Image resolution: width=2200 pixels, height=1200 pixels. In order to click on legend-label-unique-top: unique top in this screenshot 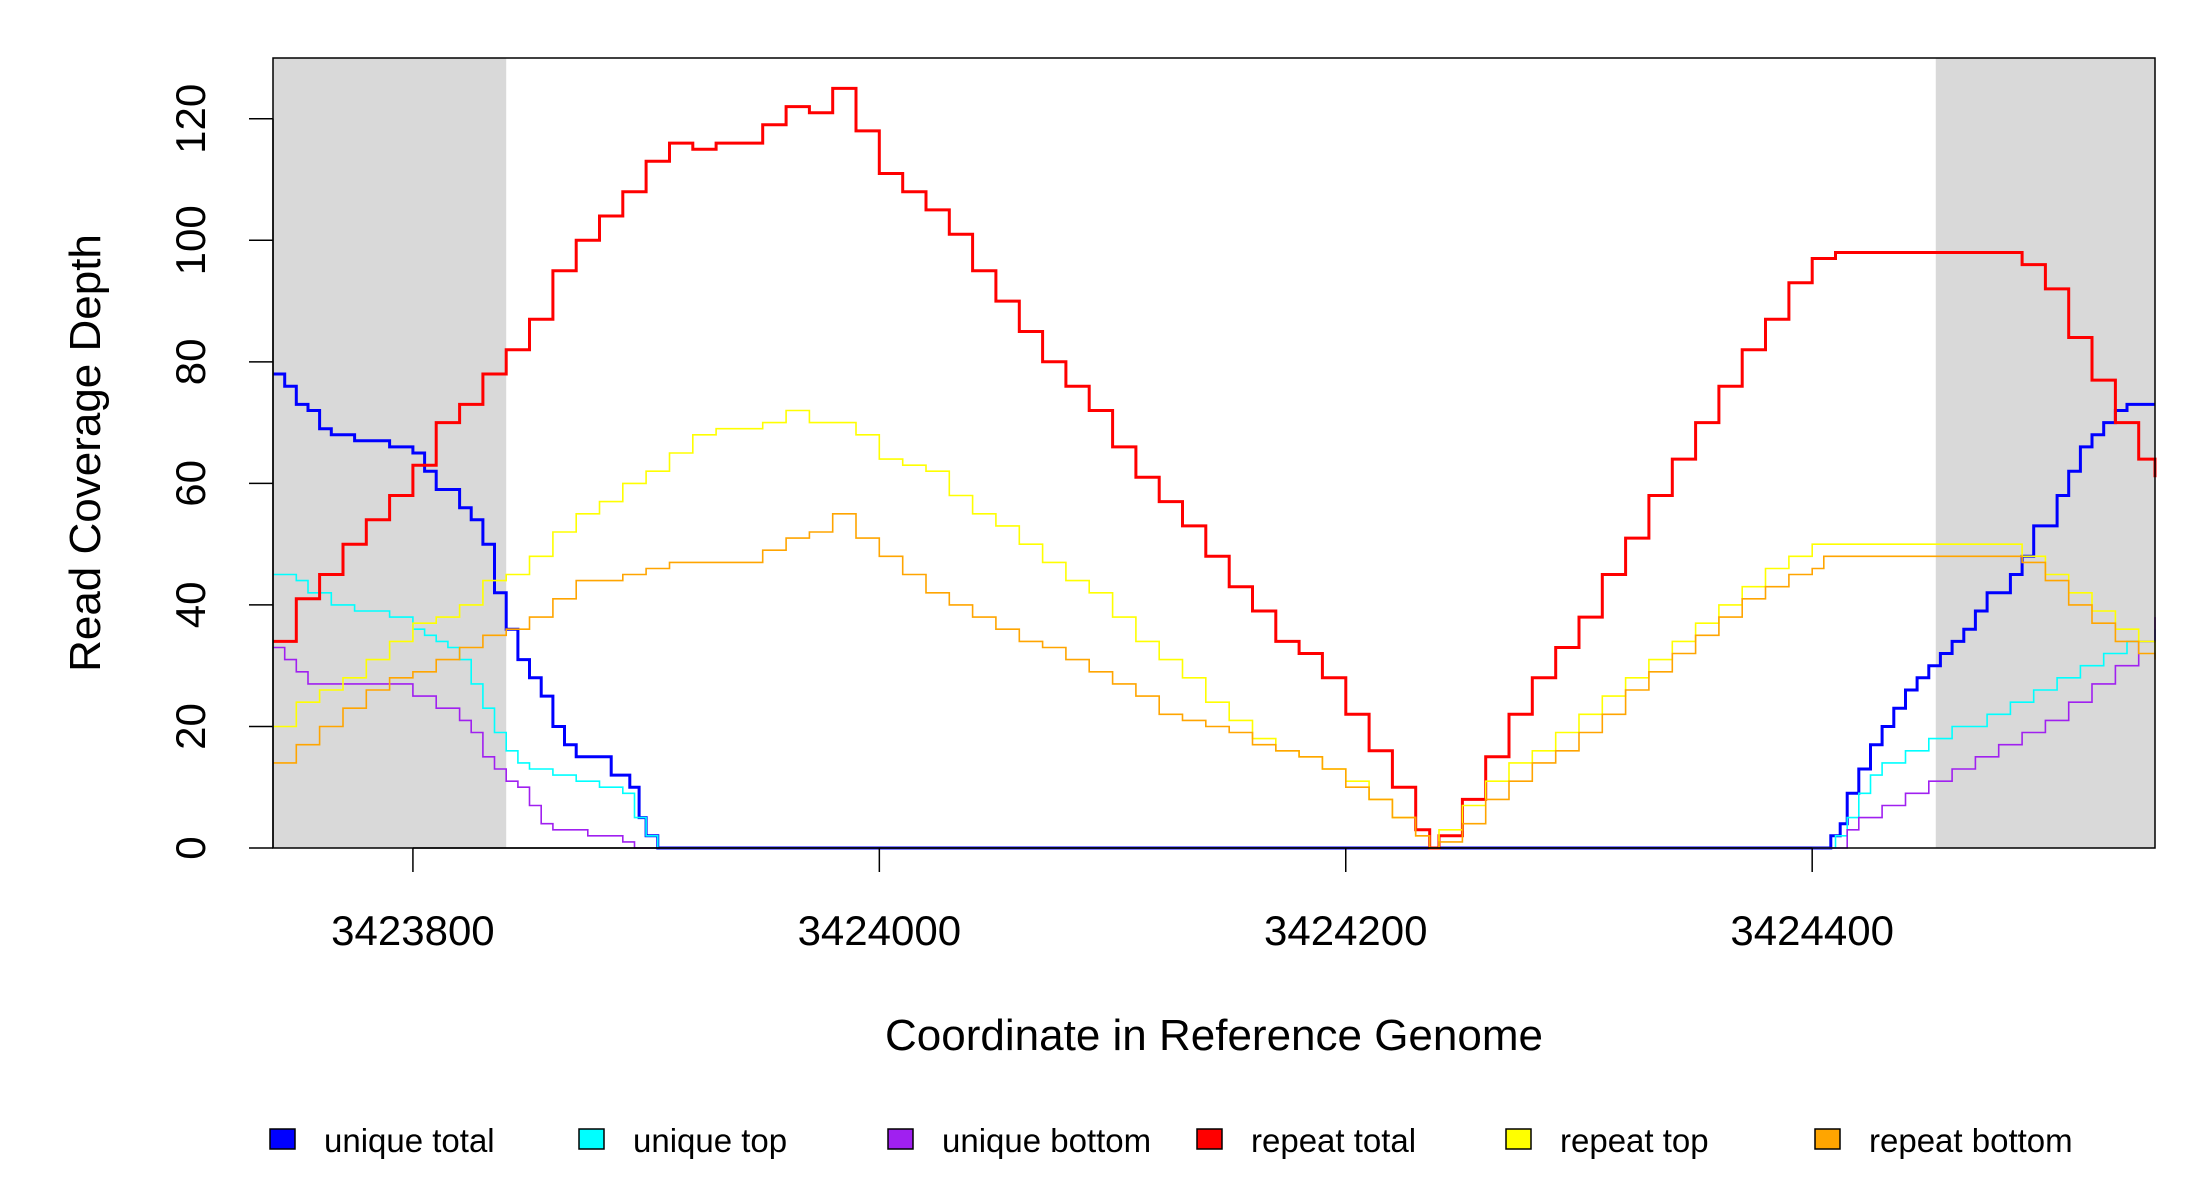, I will do `click(710, 1140)`.